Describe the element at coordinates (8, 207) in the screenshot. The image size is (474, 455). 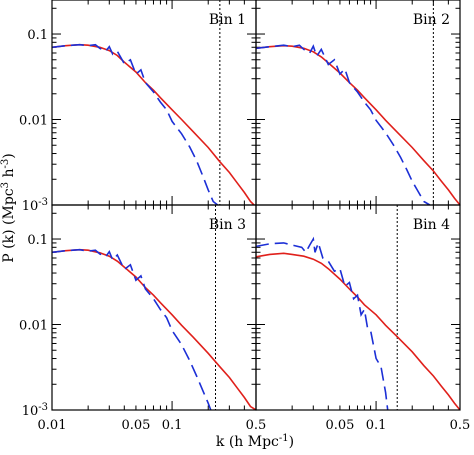
I see `y-axis-title: P (k) (Mpc3 h-3)` at that location.